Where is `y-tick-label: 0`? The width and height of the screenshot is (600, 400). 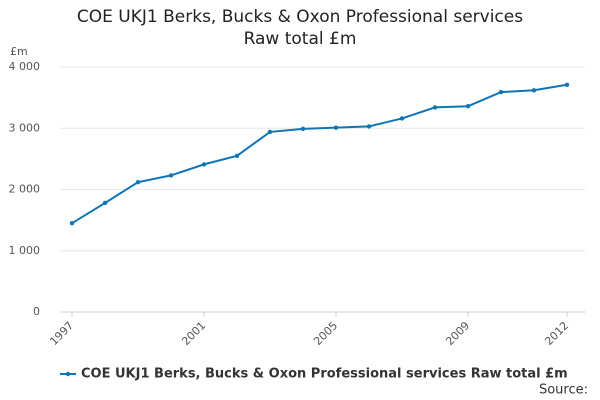
y-tick-label: 0 is located at coordinates (36, 311).